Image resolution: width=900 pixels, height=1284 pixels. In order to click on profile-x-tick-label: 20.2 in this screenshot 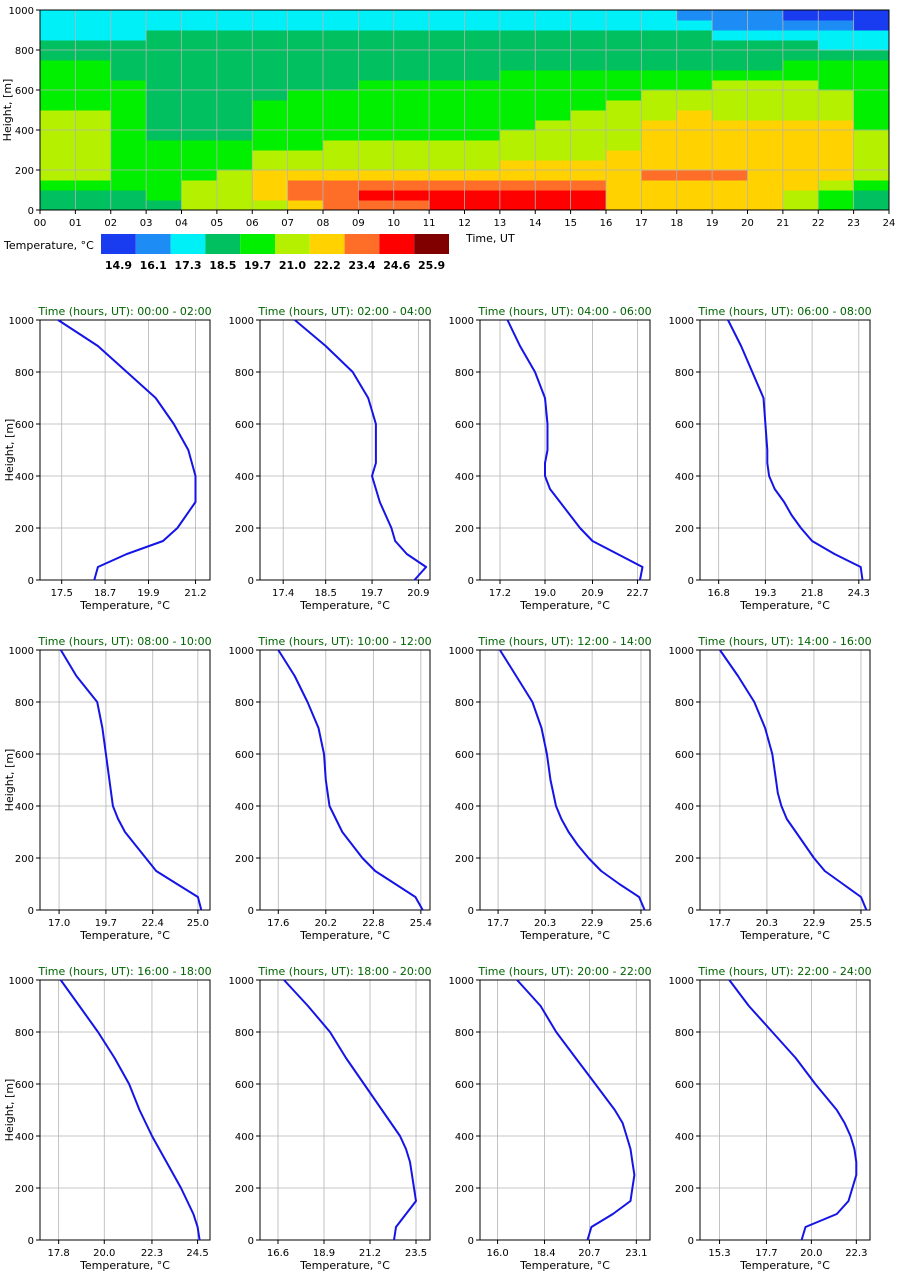, I will do `click(326, 923)`.